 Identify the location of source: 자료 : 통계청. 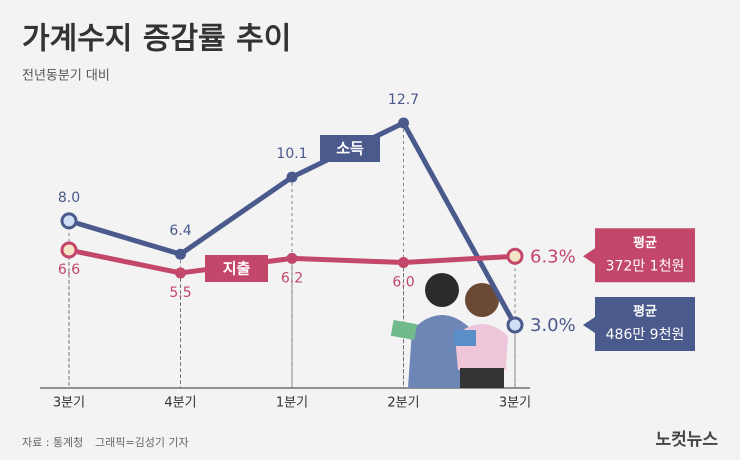
(52, 442).